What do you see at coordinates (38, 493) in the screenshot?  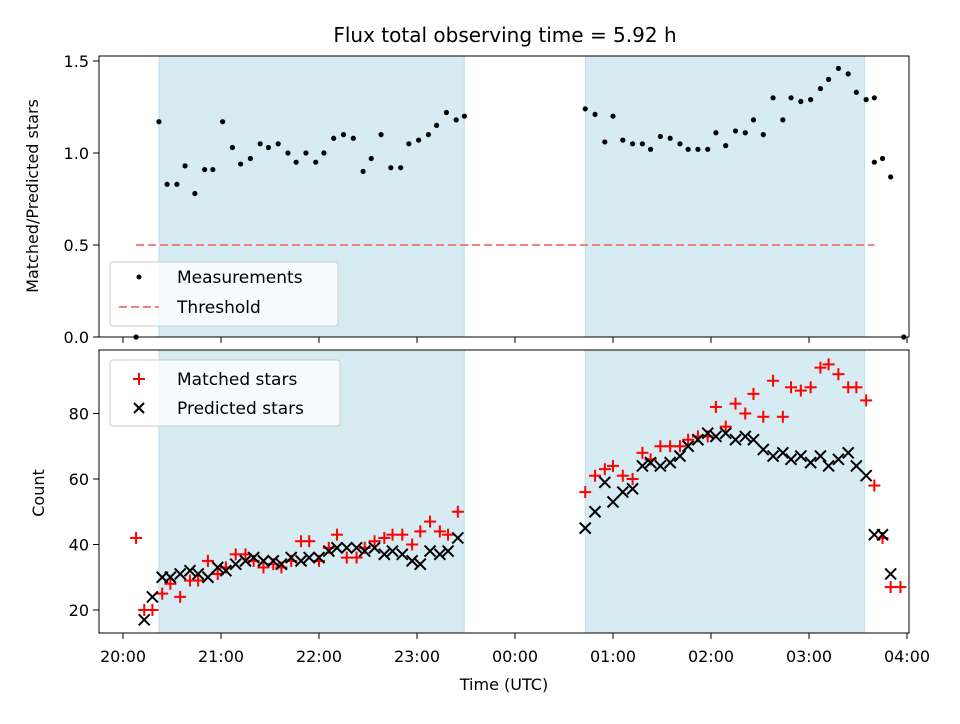 I see `bottom-y-axis-label: Count` at bounding box center [38, 493].